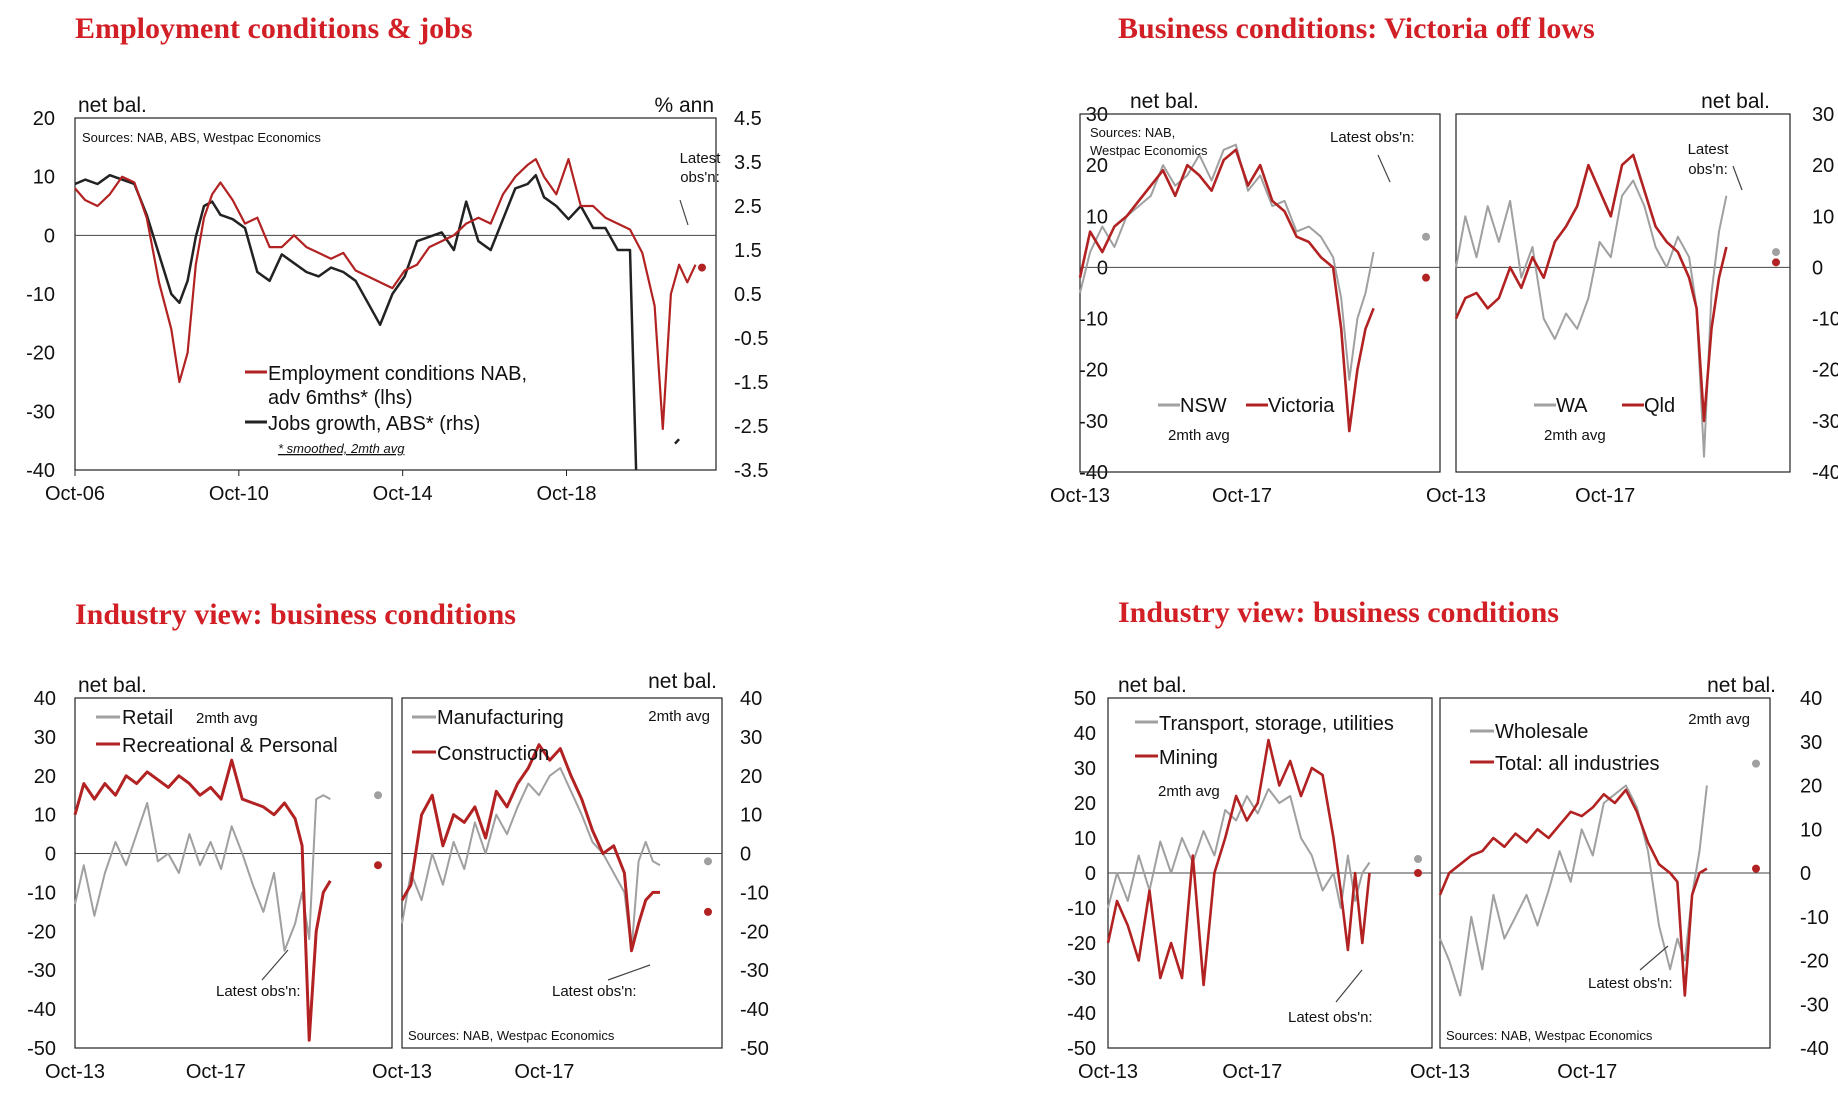 This screenshot has height=1107, width=1838. I want to click on series-jobs-growth, so click(356, 322).